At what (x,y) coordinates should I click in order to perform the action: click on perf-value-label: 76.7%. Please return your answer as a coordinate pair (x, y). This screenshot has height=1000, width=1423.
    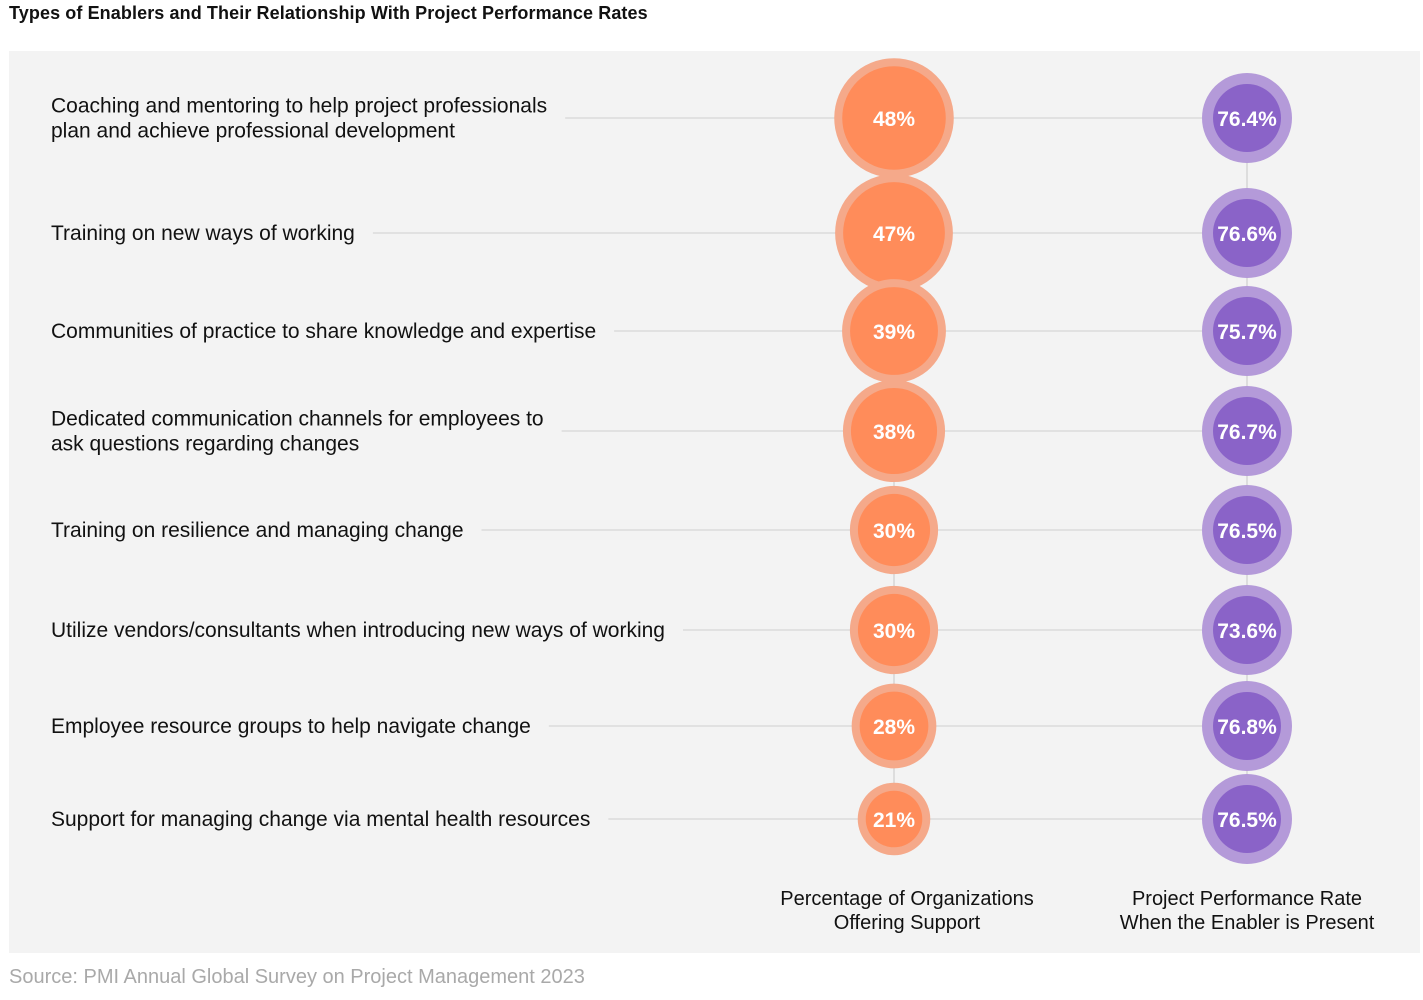
    Looking at the image, I should click on (1247, 432).